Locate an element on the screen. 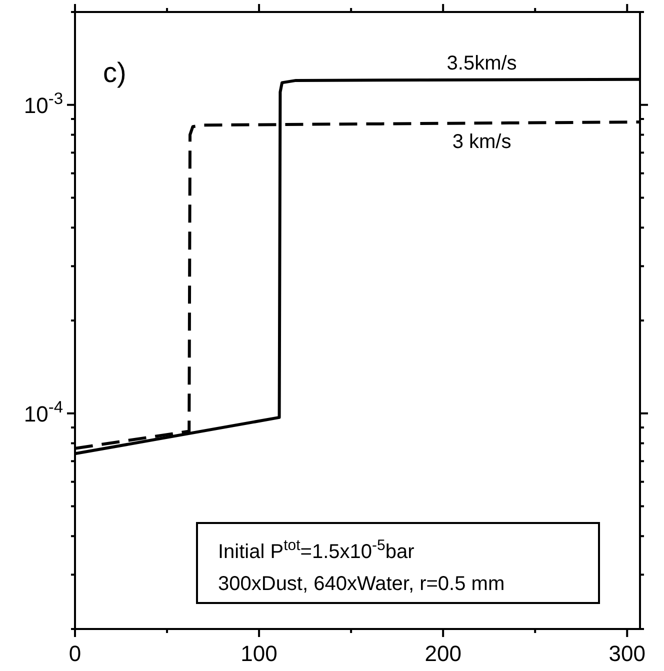 This screenshot has height=671, width=664. x-tick-label: 0 is located at coordinates (75, 653).